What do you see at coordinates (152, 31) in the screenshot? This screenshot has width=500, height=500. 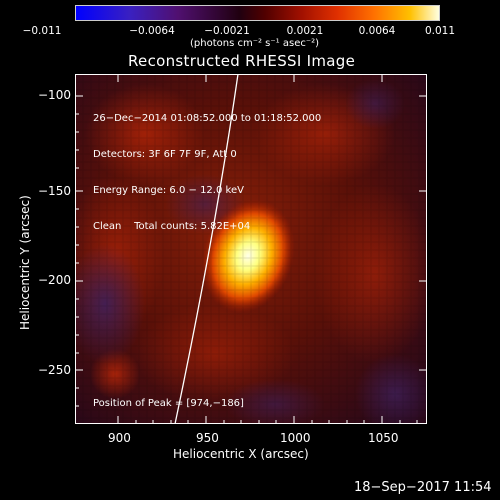 I see `colorbar-tick: −0.0064` at bounding box center [152, 31].